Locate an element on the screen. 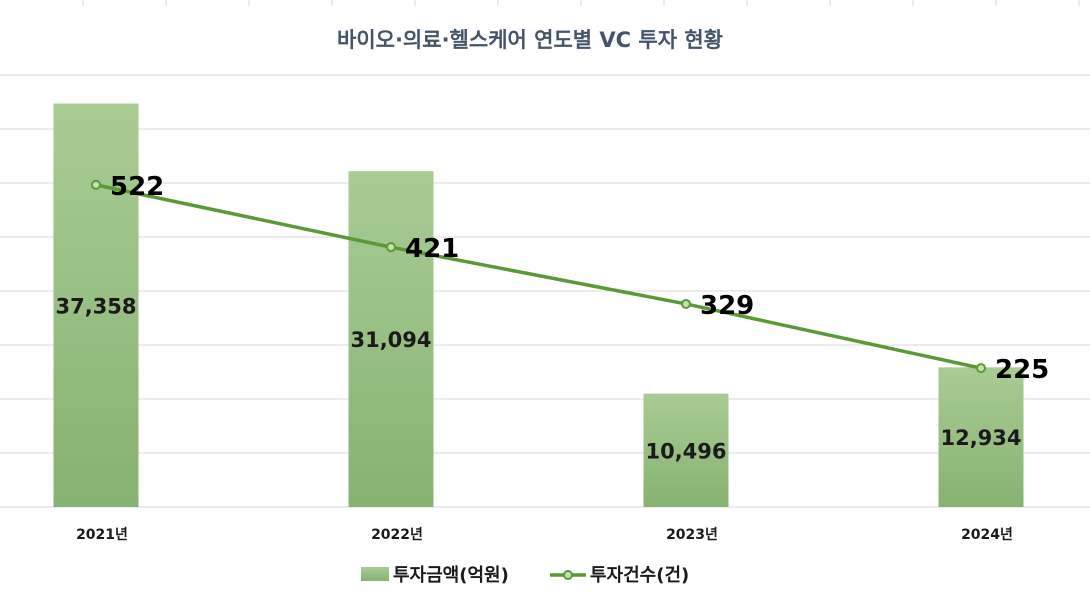 Image resolution: width=1090 pixels, height=603 pixels. line-data-label: 522 is located at coordinates (137, 187).